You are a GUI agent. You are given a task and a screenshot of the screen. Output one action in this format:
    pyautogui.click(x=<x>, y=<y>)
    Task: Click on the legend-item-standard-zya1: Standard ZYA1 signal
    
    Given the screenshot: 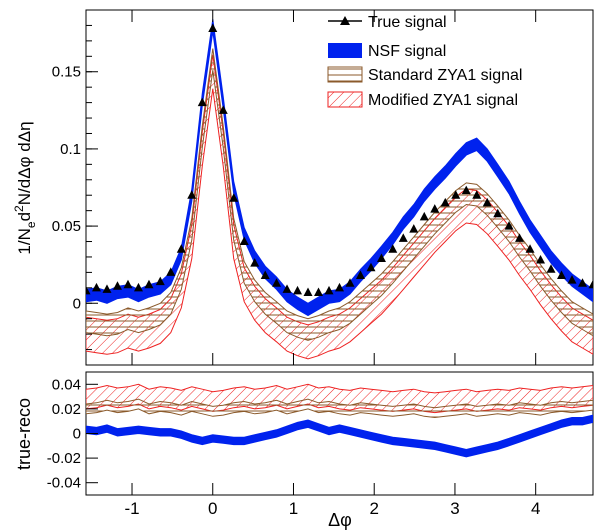 What is the action you would take?
    pyautogui.click(x=424, y=75)
    